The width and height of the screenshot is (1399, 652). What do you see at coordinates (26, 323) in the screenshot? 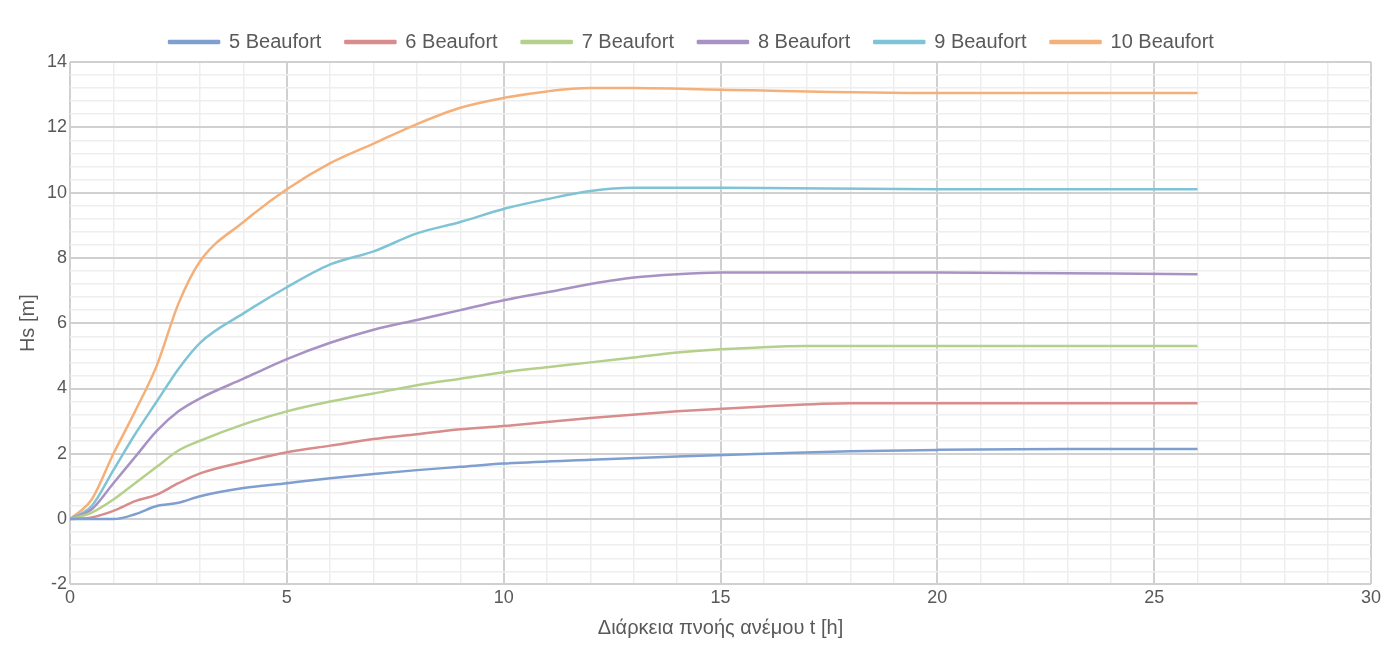
I see `y-axis-title: Hs [m]` at bounding box center [26, 323].